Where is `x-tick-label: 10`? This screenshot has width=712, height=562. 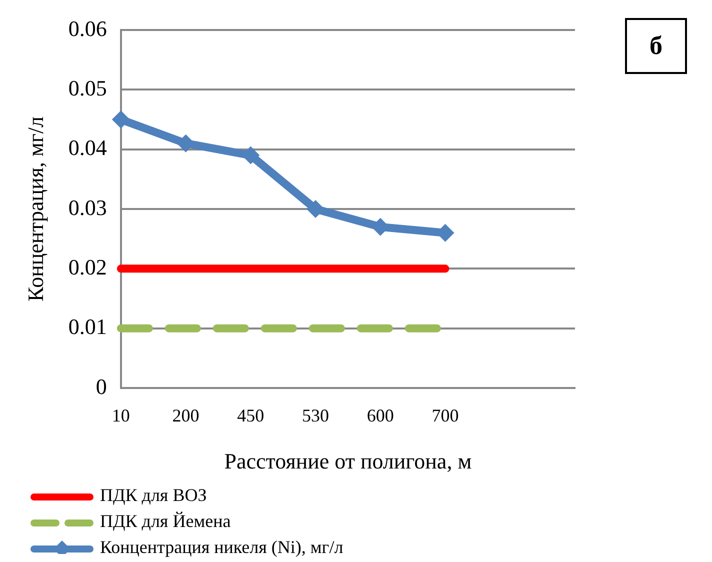 x-tick-label: 10 is located at coordinates (121, 416).